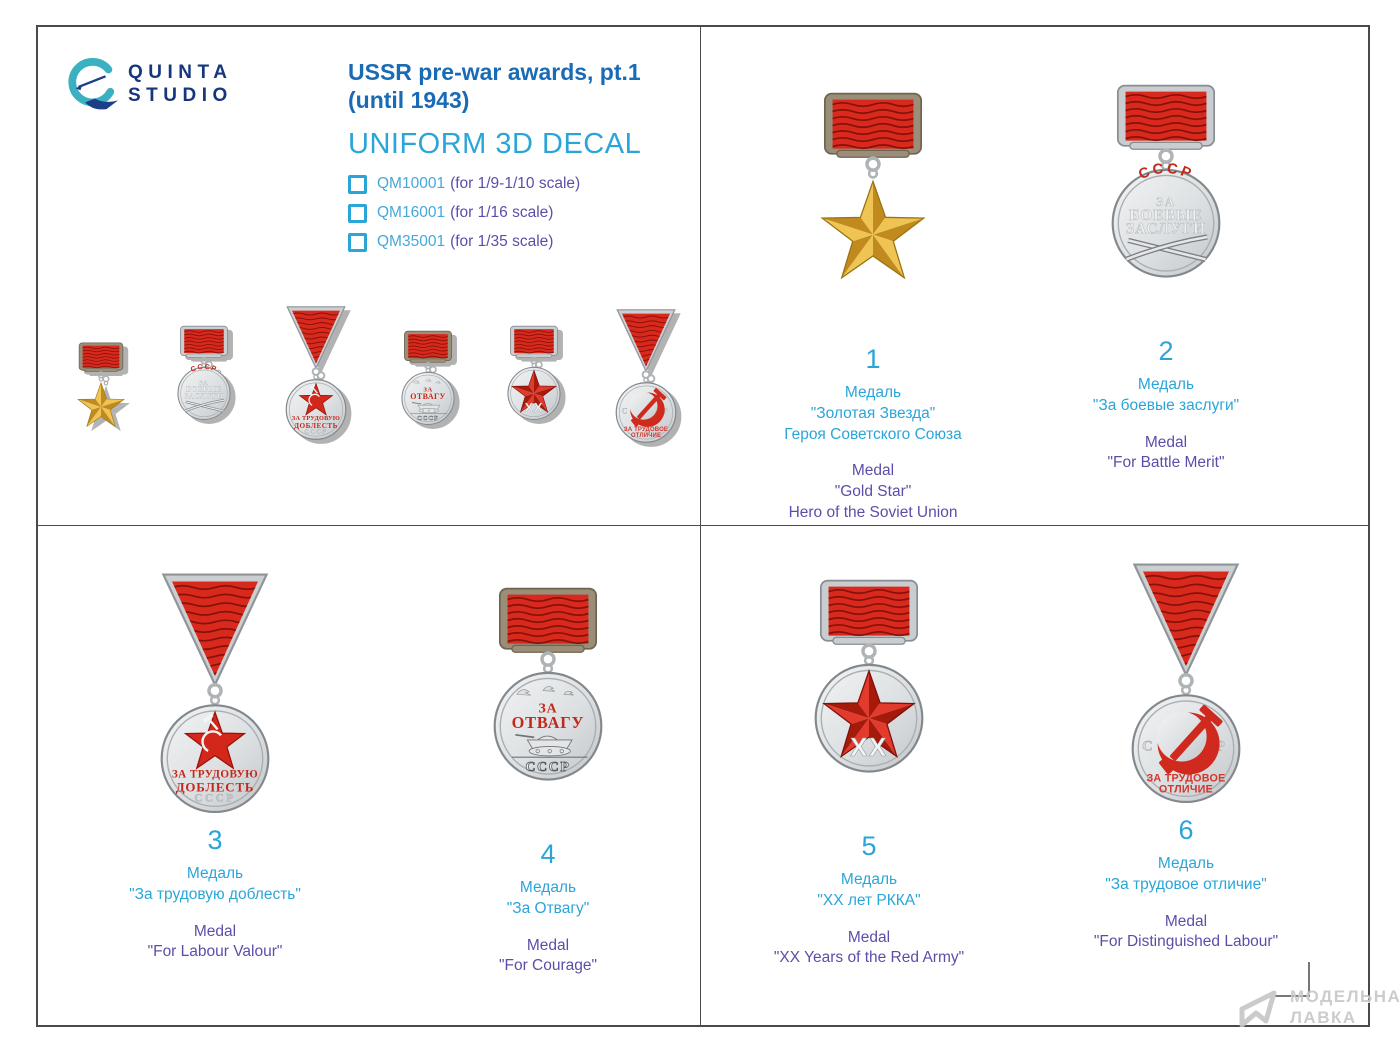 This screenshot has width=1400, height=1050. Describe the element at coordinates (180, 95) in the screenshot. I see `brand-line-2: STUDIO` at that location.